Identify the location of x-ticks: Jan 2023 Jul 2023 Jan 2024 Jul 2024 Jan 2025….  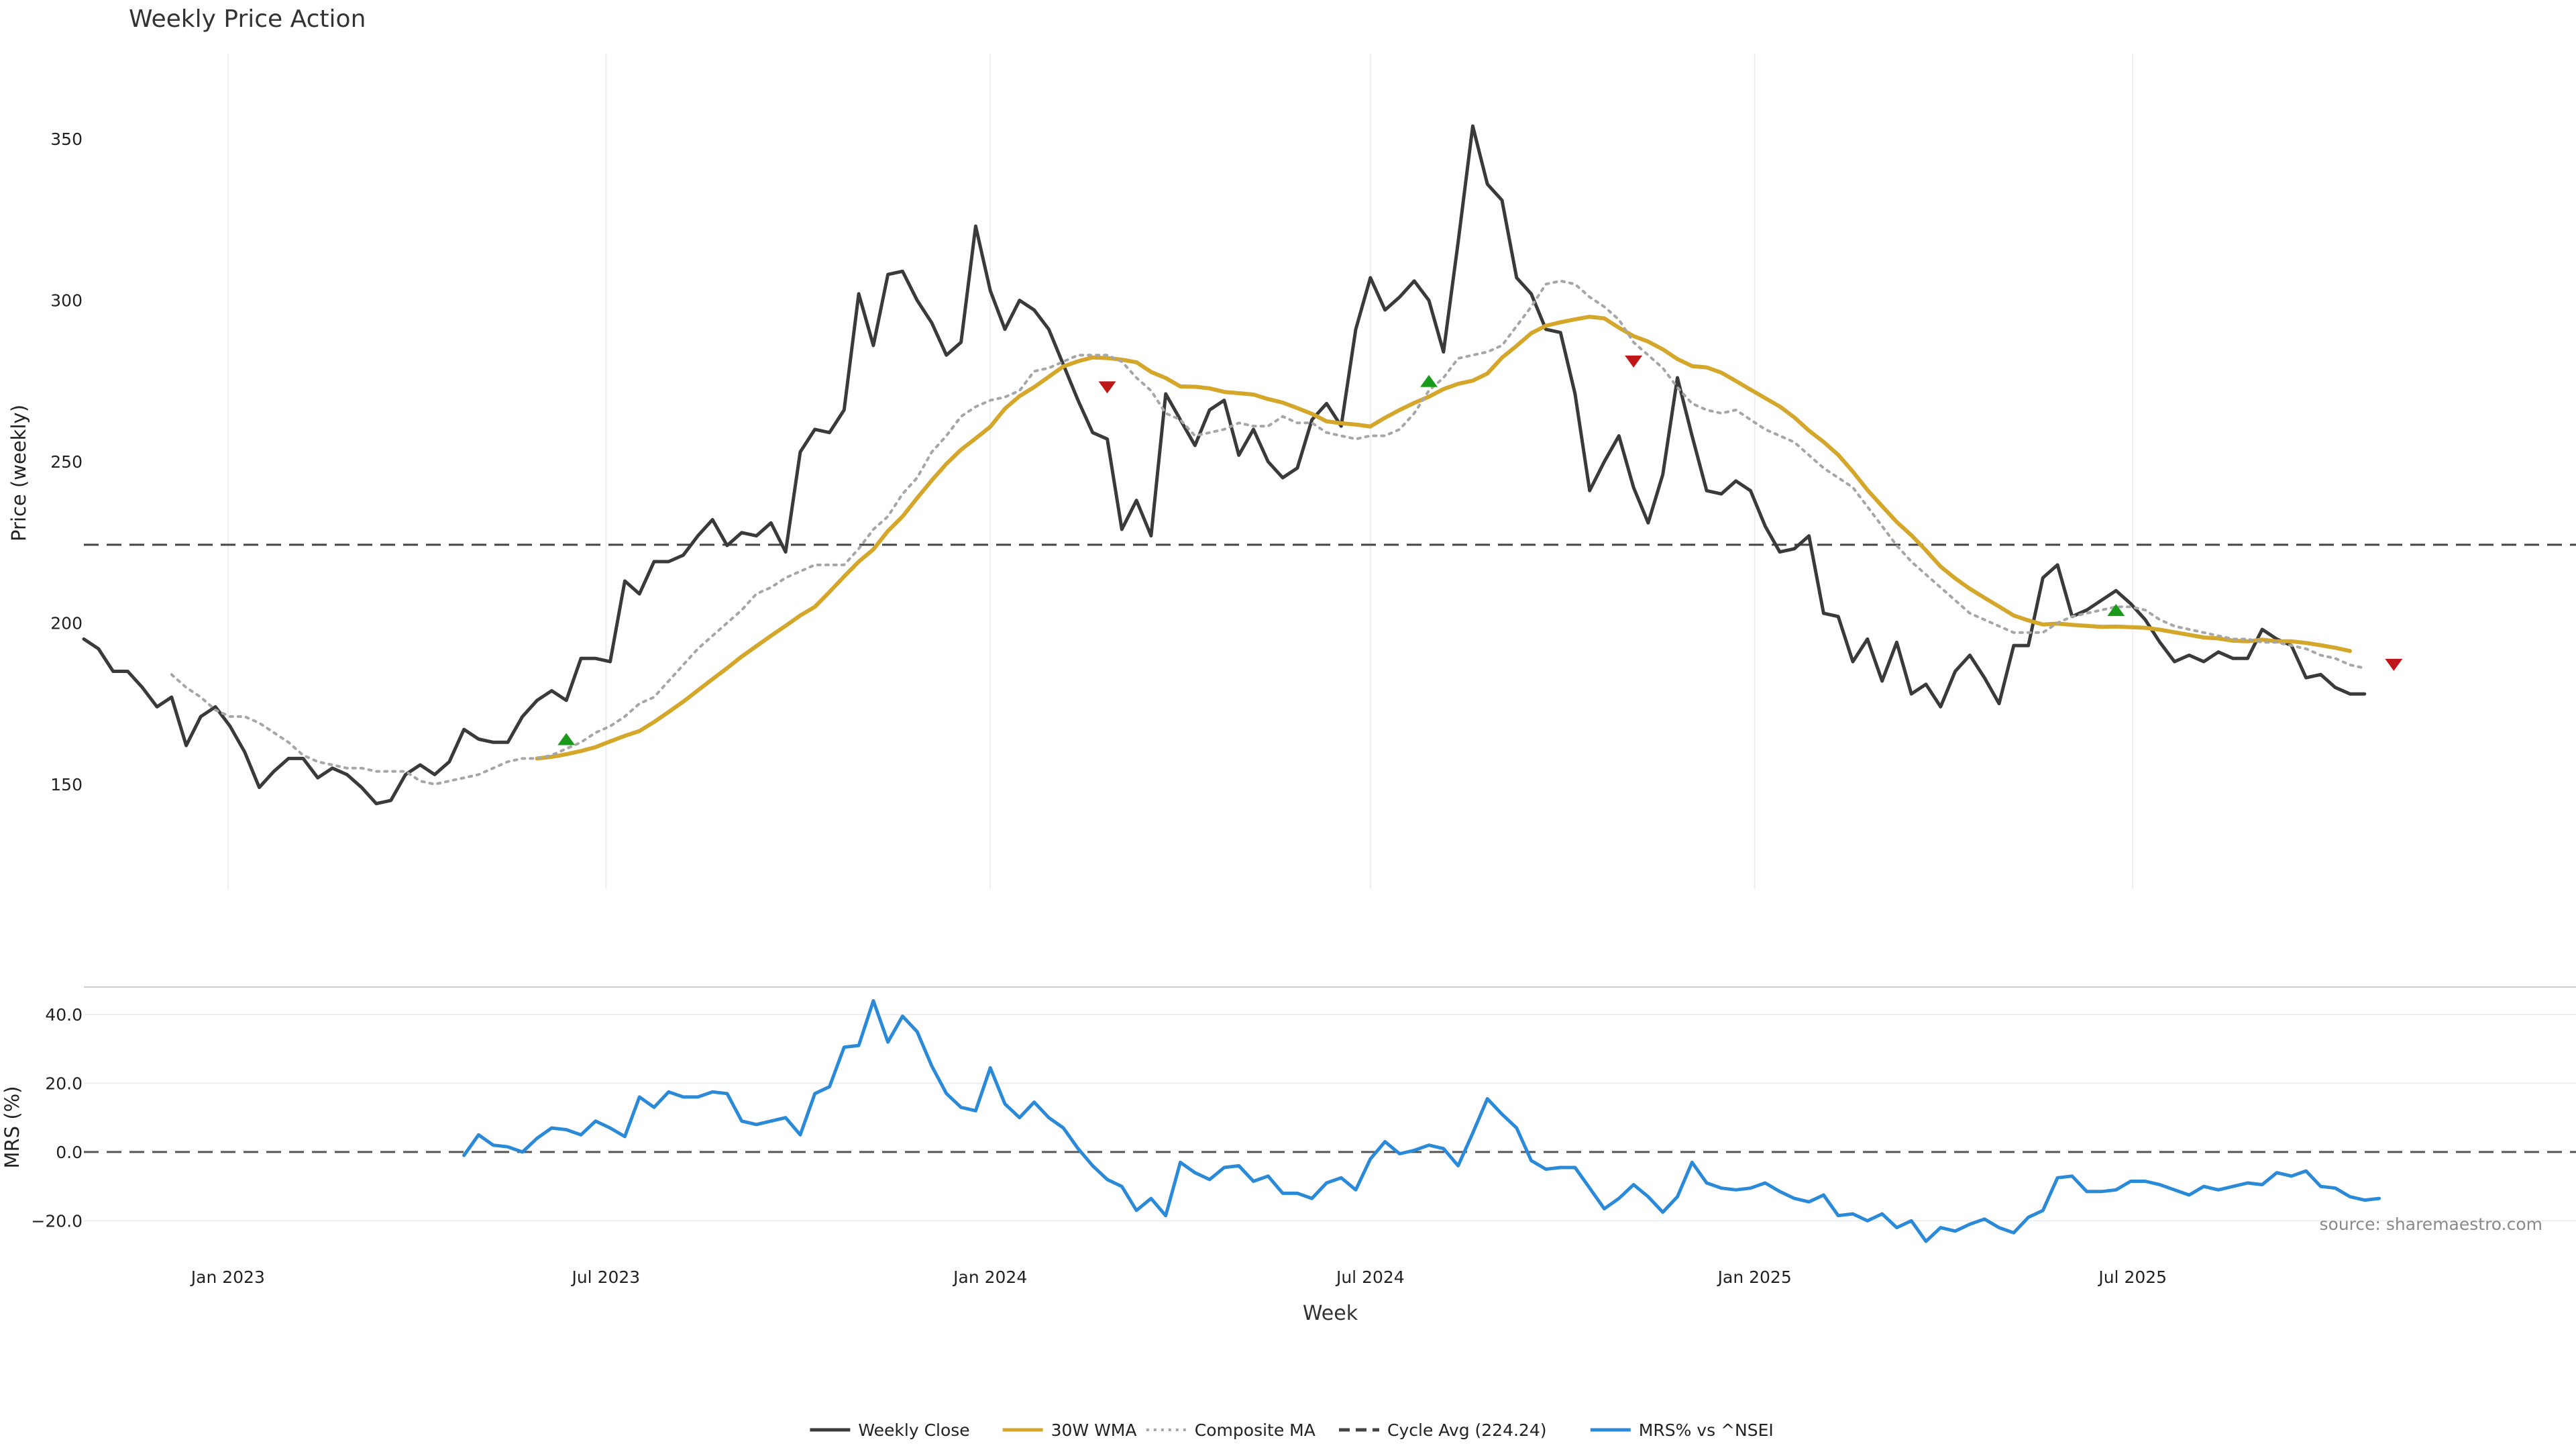
(1178, 1277).